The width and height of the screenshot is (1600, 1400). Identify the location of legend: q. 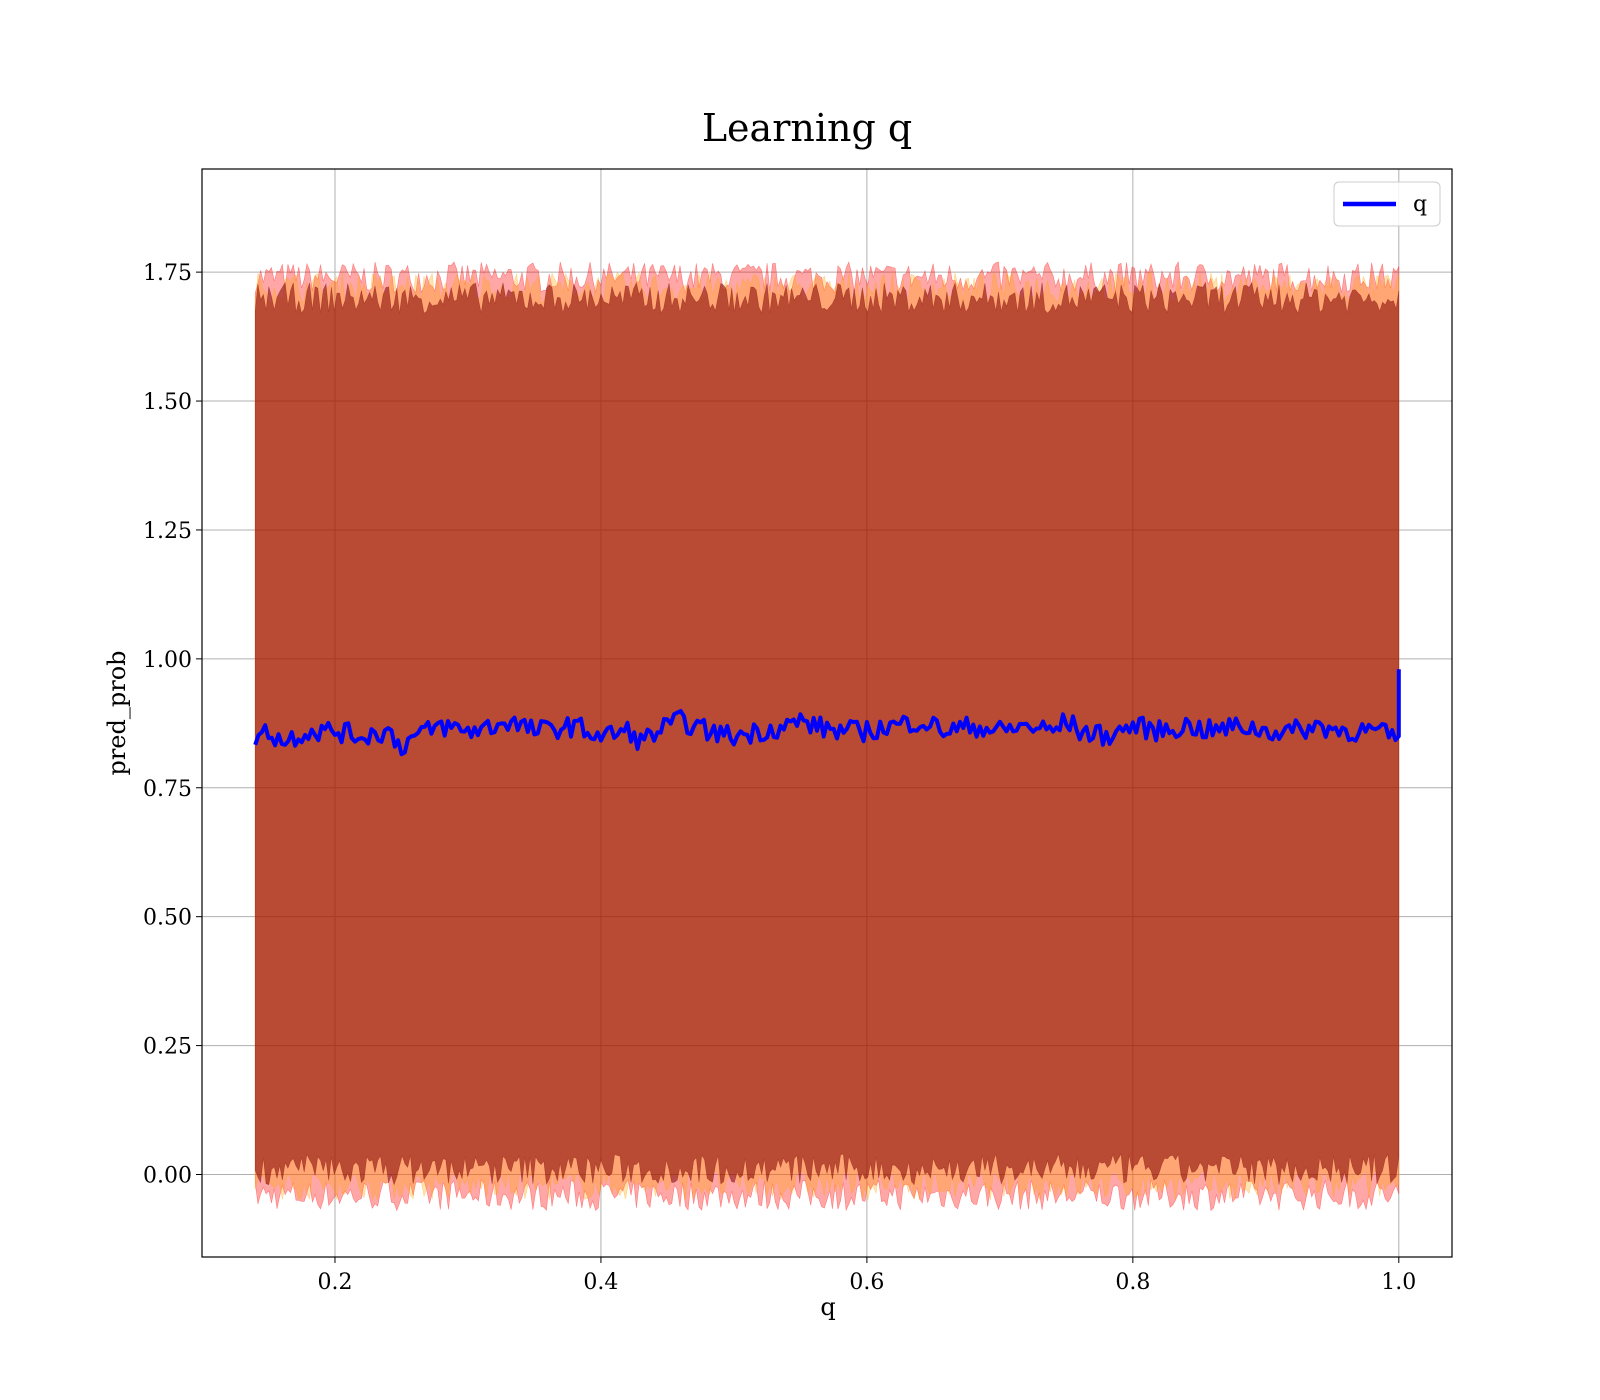
(1387, 204).